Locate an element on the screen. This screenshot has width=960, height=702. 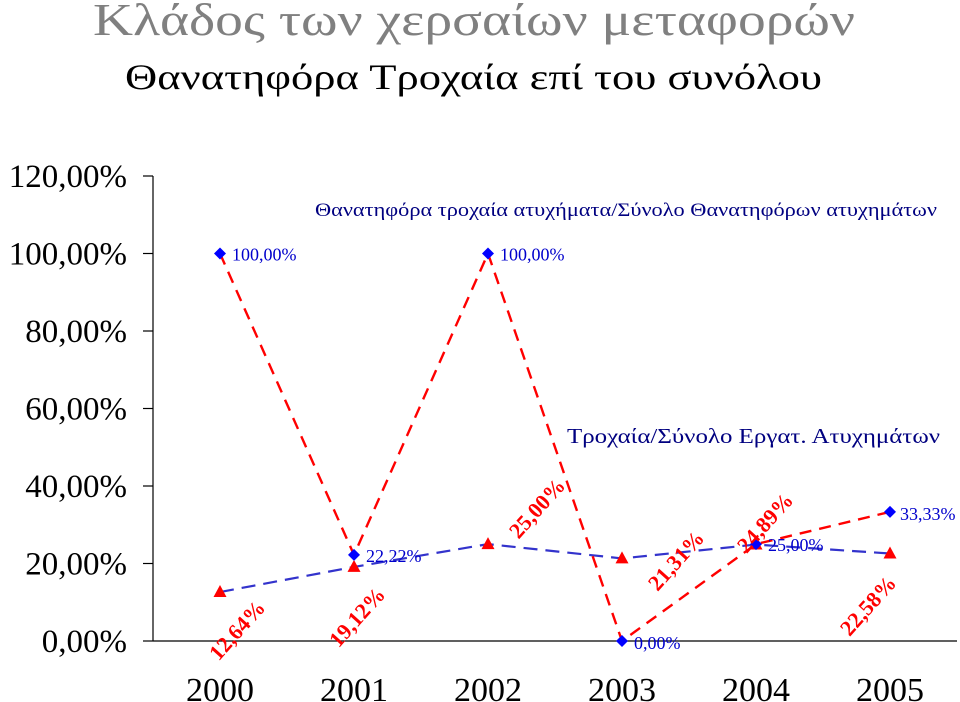
data-label: 22,58% is located at coordinates (868, 606).